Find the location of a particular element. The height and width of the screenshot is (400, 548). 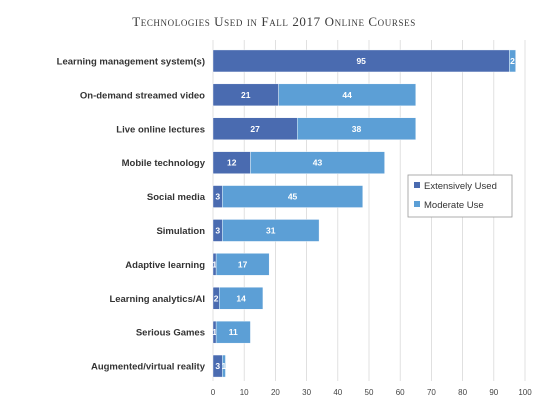

data-label: 14 is located at coordinates (241, 298).